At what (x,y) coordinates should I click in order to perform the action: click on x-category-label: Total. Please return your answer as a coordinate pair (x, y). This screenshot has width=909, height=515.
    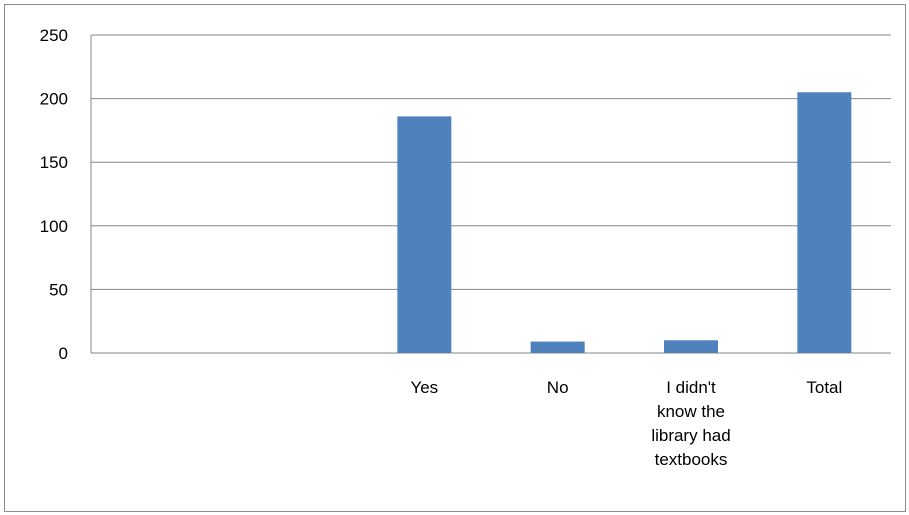
    Looking at the image, I should click on (824, 387).